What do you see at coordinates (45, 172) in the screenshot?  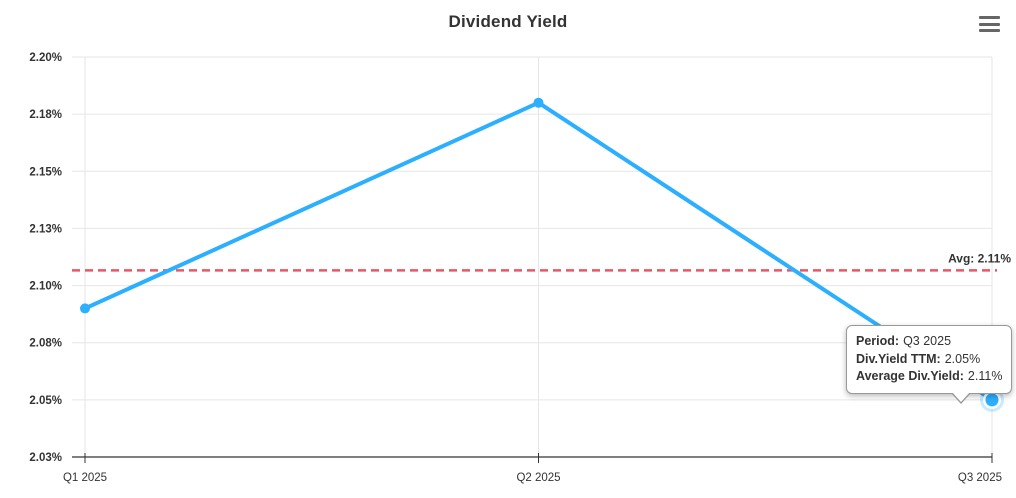 I see `y-axis-label: 2.15%` at bounding box center [45, 172].